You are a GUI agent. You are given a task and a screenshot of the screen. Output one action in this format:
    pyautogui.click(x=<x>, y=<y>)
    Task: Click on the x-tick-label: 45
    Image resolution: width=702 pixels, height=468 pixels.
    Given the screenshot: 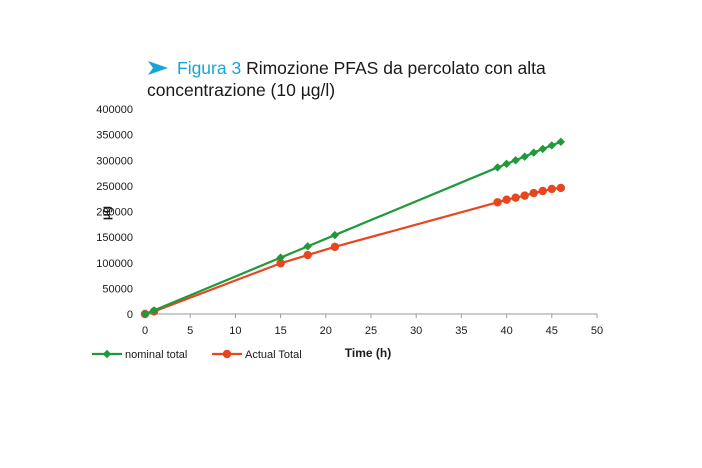 What is the action you would take?
    pyautogui.click(x=552, y=331)
    